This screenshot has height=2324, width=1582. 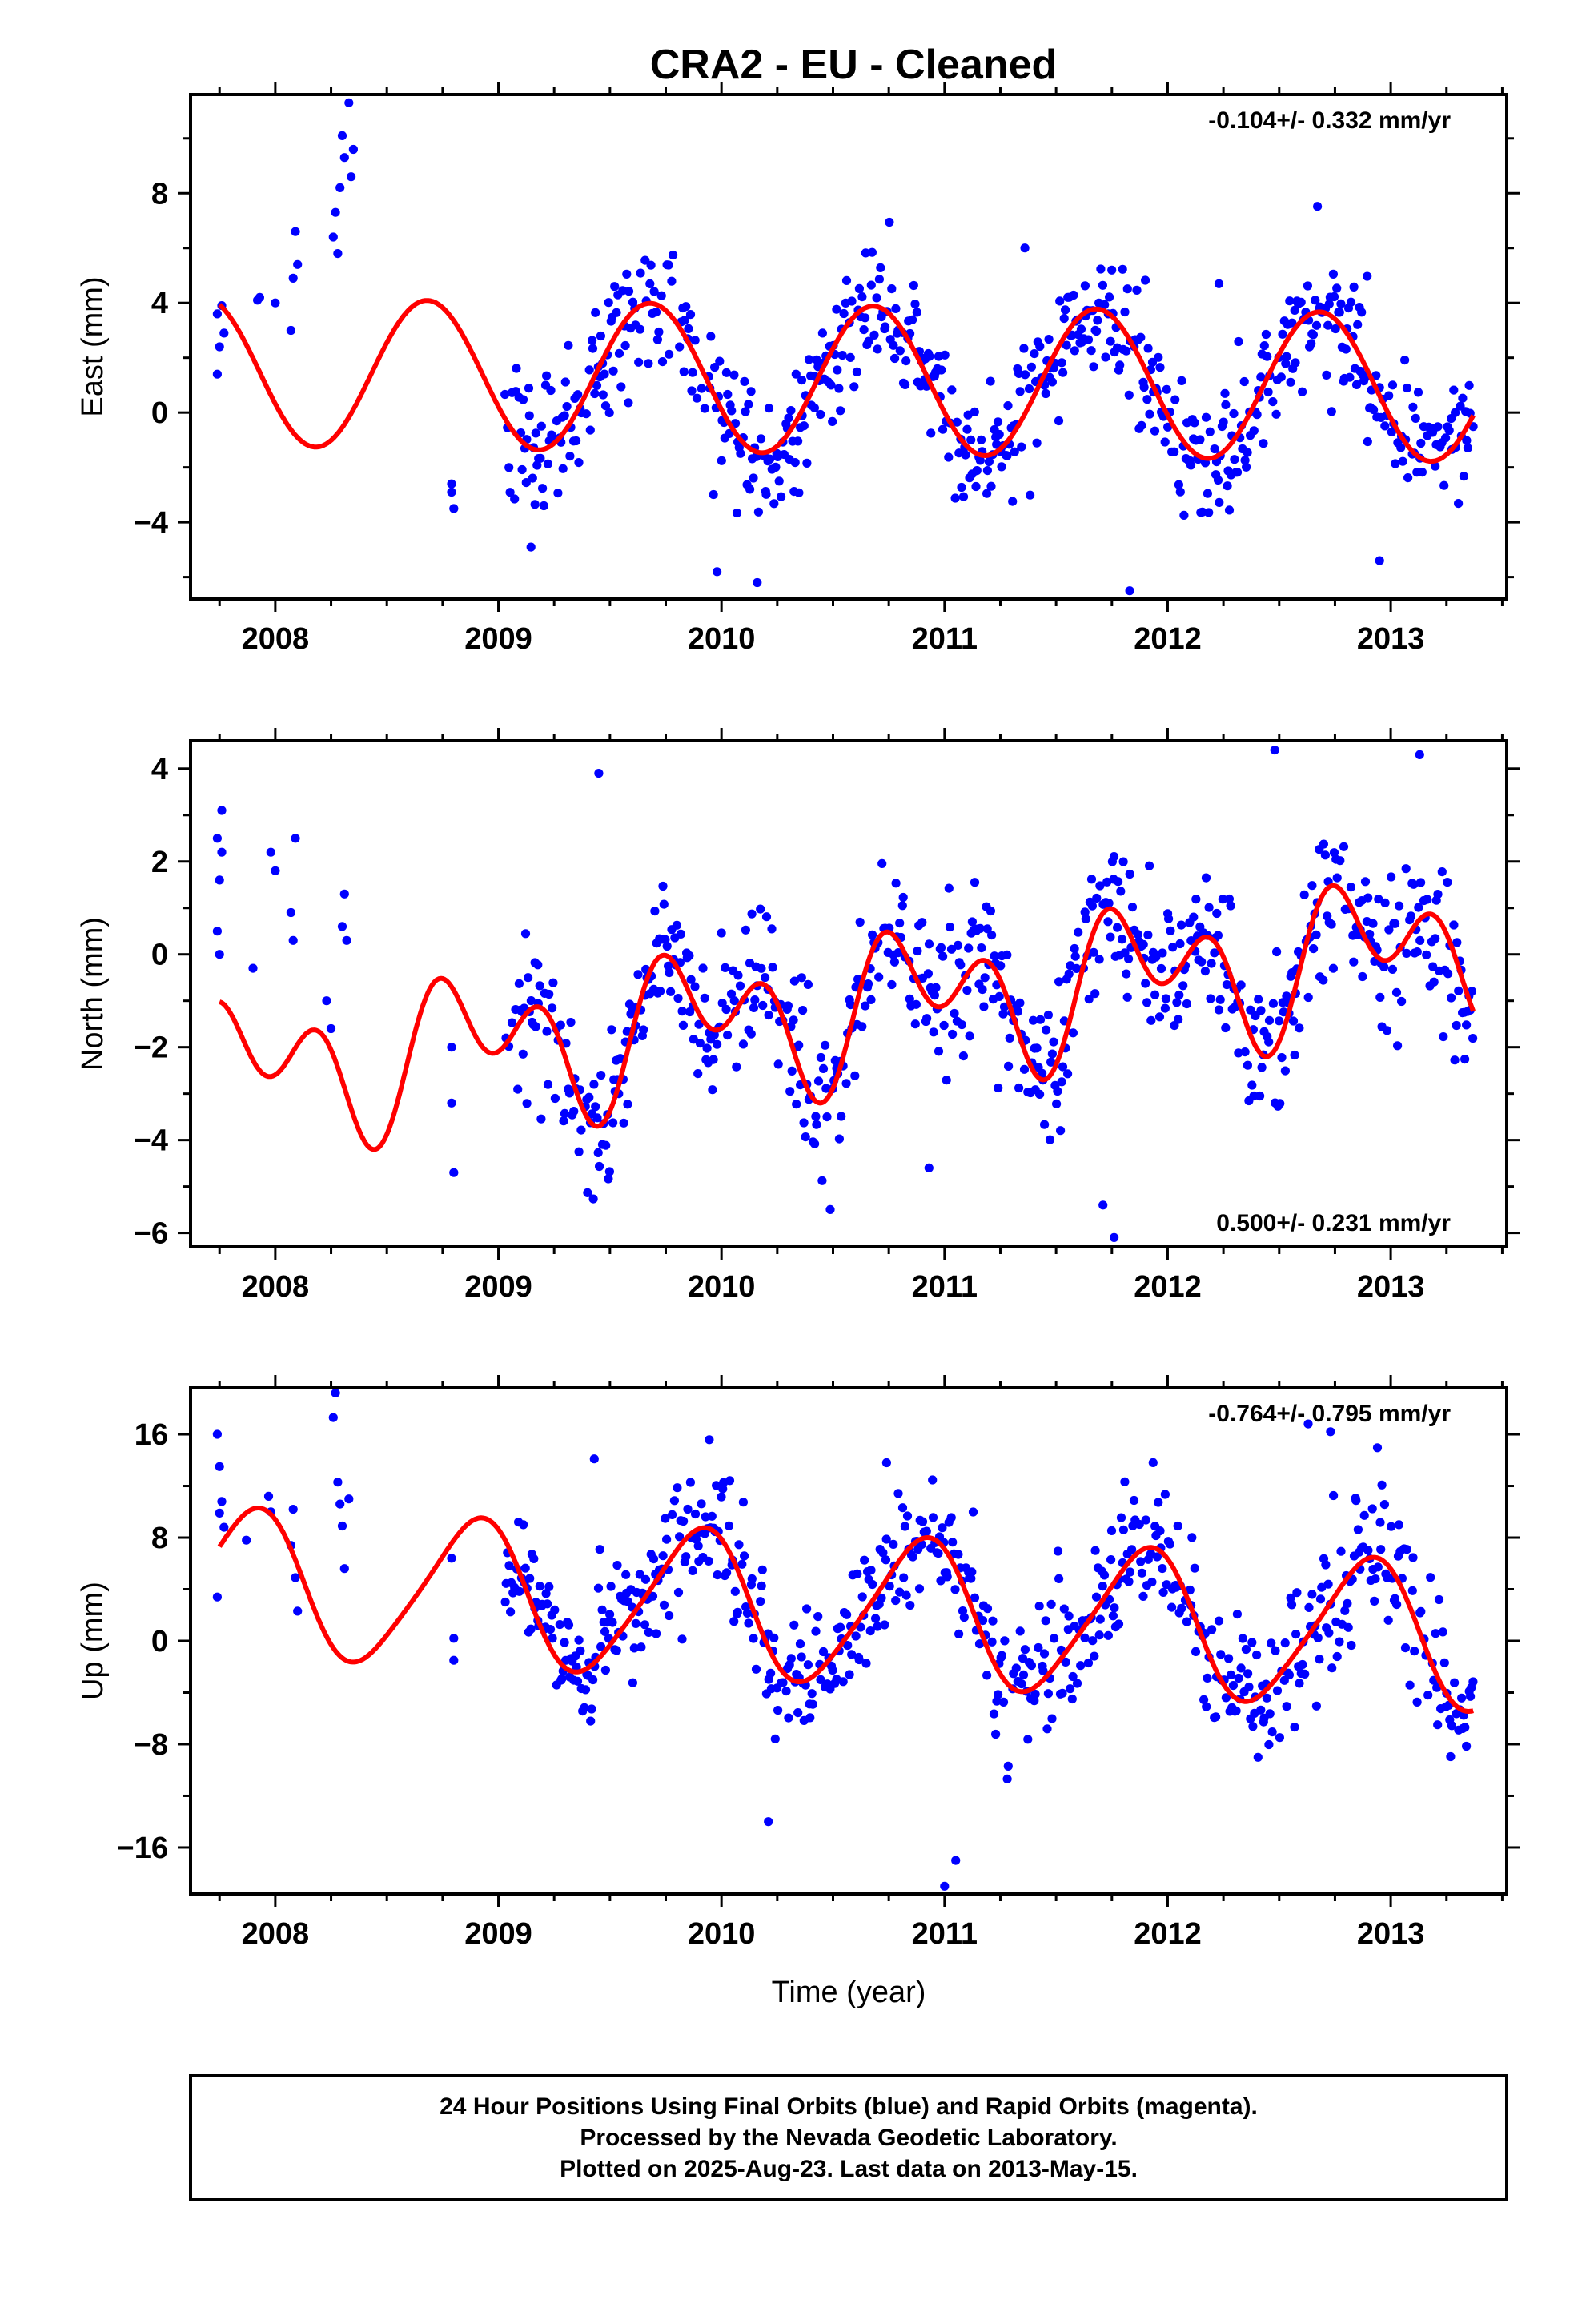 I want to click on y-tick-label: 0, so click(x=159, y=1642).